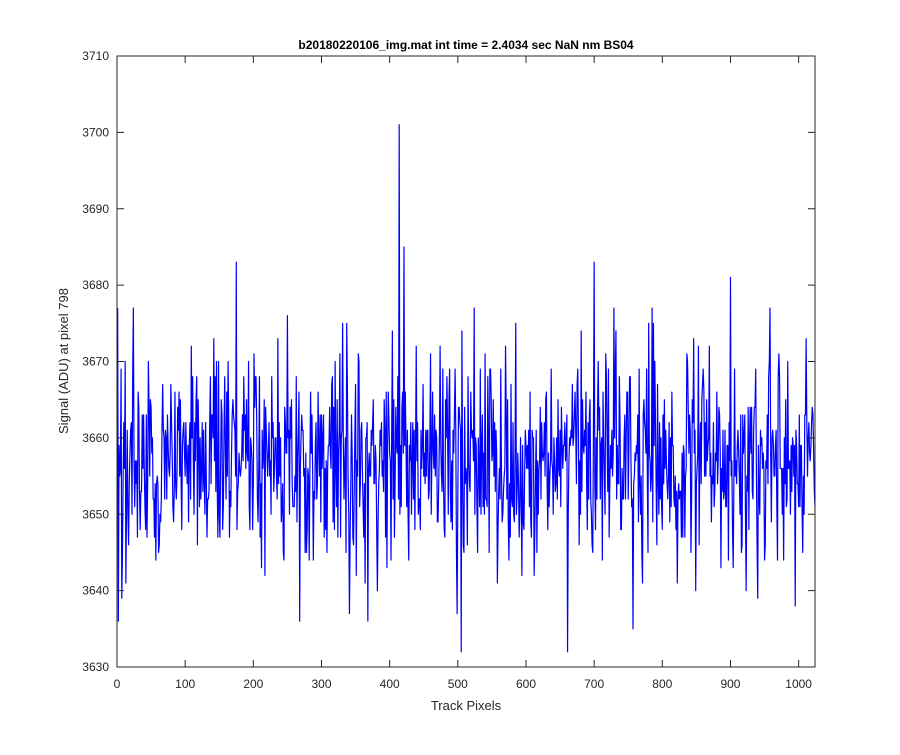 Image resolution: width=900 pixels, height=755 pixels. What do you see at coordinates (185, 684) in the screenshot?
I see `x-tick-label: 100` at bounding box center [185, 684].